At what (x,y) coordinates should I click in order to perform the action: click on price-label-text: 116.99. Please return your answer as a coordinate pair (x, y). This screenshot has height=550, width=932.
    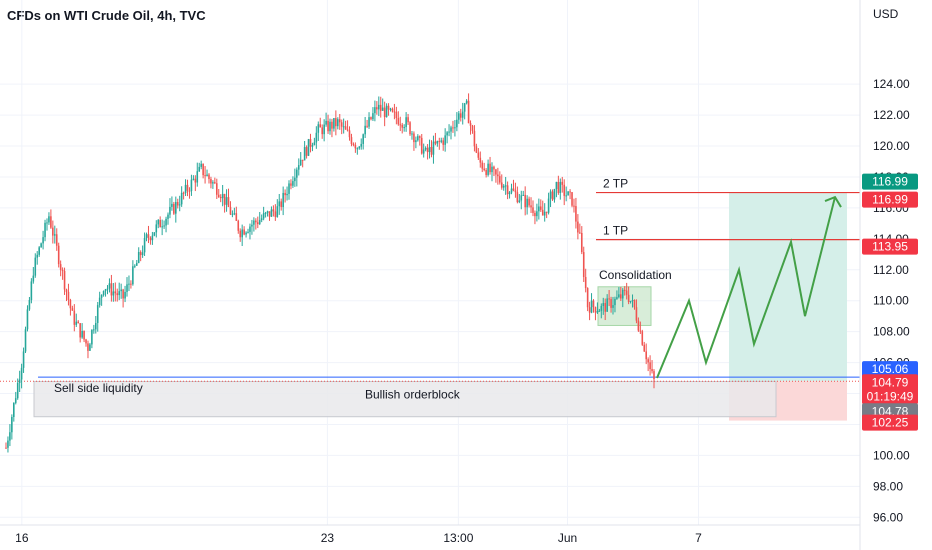
    Looking at the image, I should click on (890, 182).